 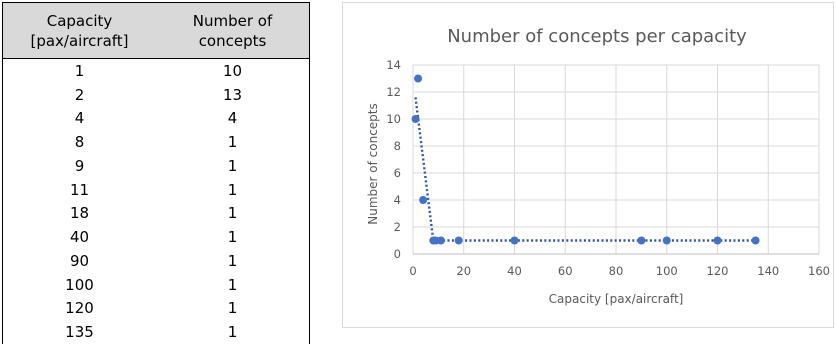 What do you see at coordinates (514, 271) in the screenshot?
I see `x-tick-label: 40` at bounding box center [514, 271].